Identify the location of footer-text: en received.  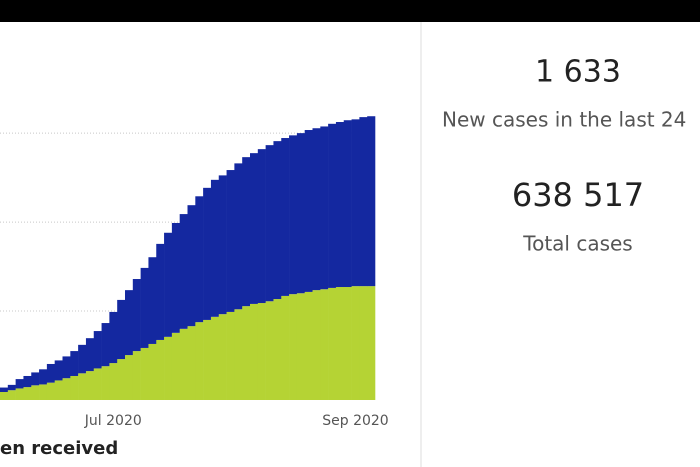
(59, 448).